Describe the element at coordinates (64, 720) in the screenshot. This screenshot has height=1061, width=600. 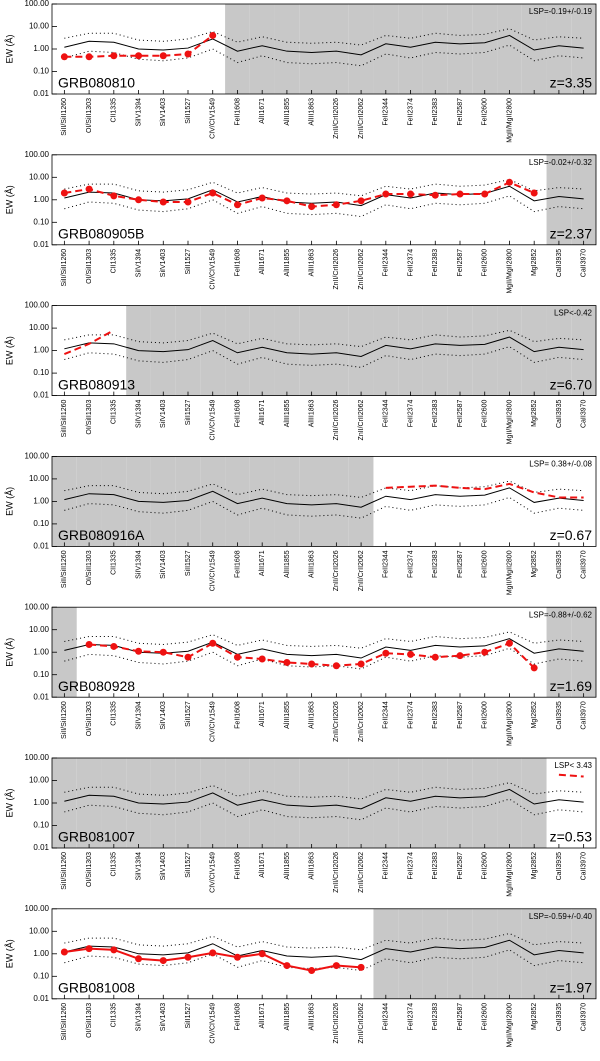
I see `x-tick-label: SiII/SiII1260` at that location.